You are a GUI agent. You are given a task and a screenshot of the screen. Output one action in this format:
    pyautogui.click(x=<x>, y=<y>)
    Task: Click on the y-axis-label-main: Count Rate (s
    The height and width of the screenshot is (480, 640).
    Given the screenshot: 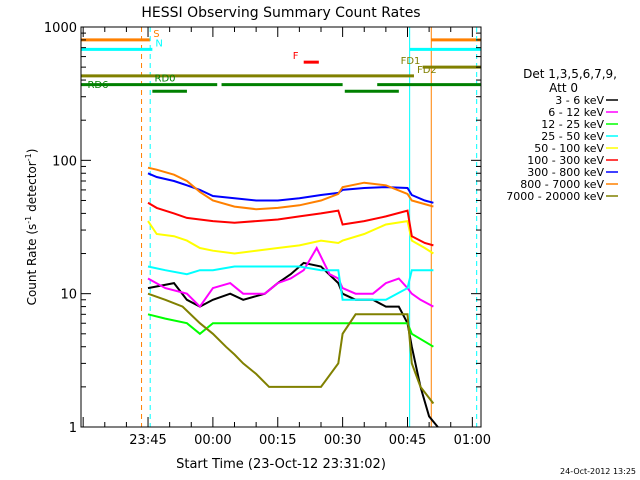 What is the action you would take?
    pyautogui.click(x=32, y=265)
    